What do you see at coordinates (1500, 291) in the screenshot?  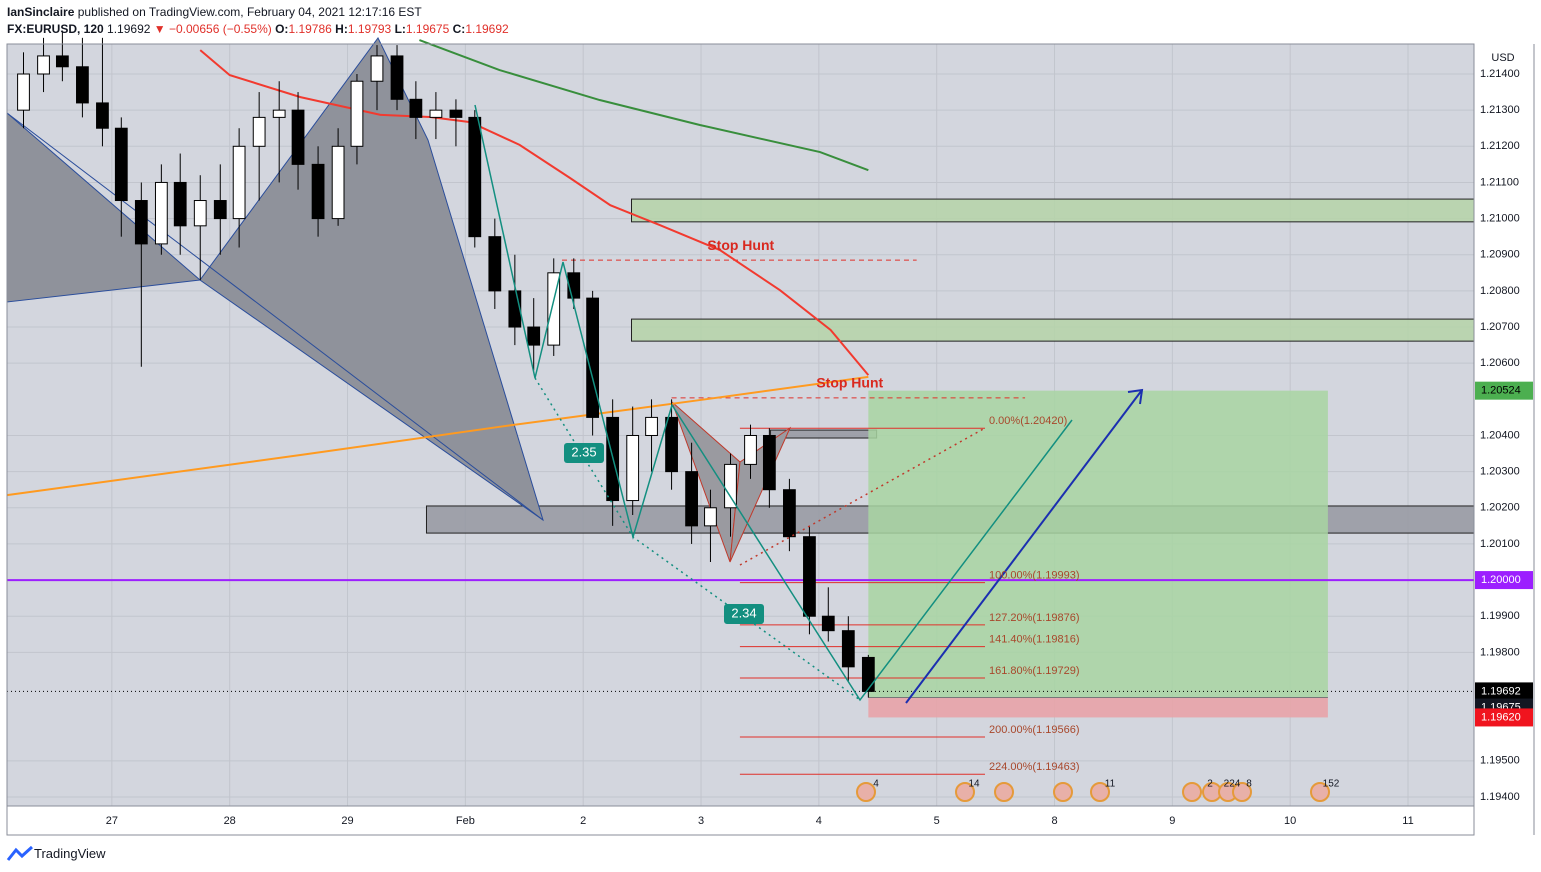 I see `y-tick-label: 1.20800` at bounding box center [1500, 291].